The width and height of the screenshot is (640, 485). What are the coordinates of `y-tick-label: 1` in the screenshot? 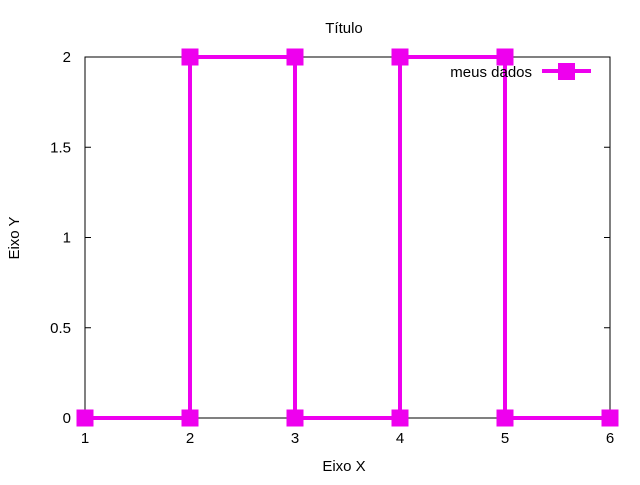 It's located at (67, 238).